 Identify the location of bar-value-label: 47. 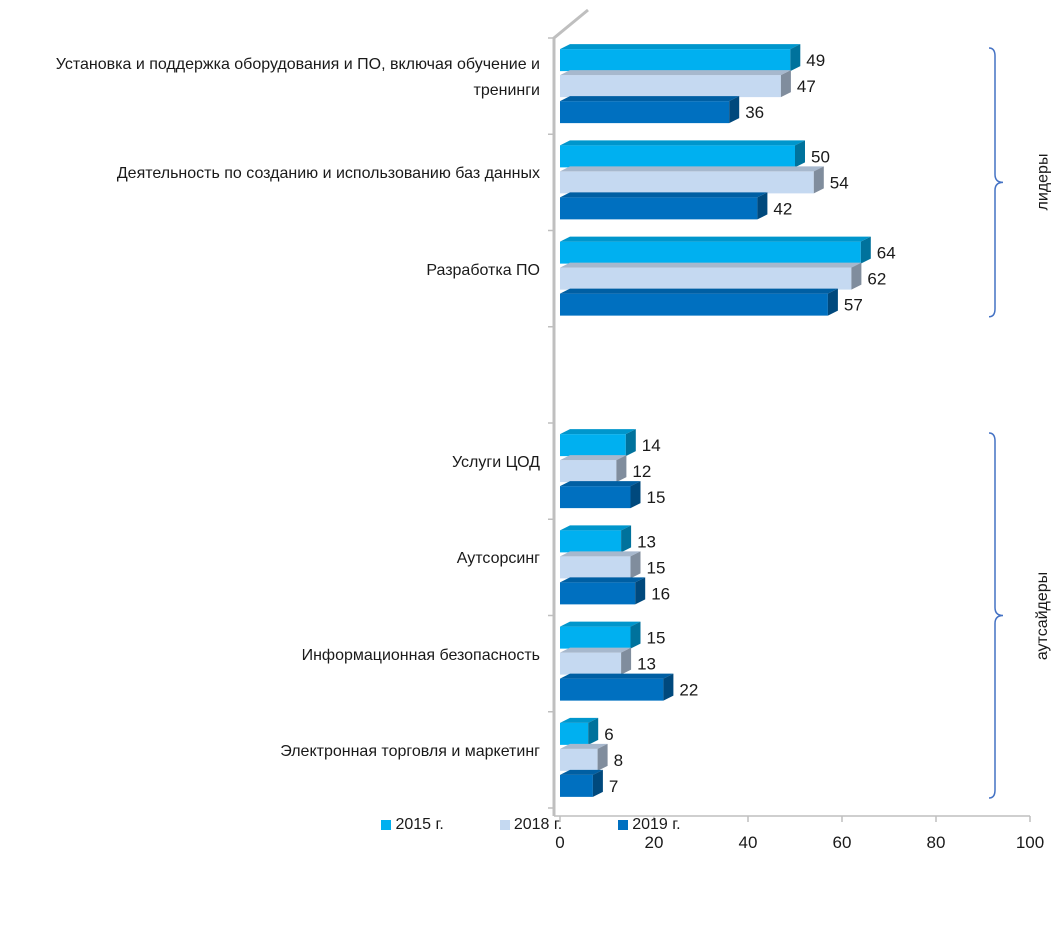
(806, 86).